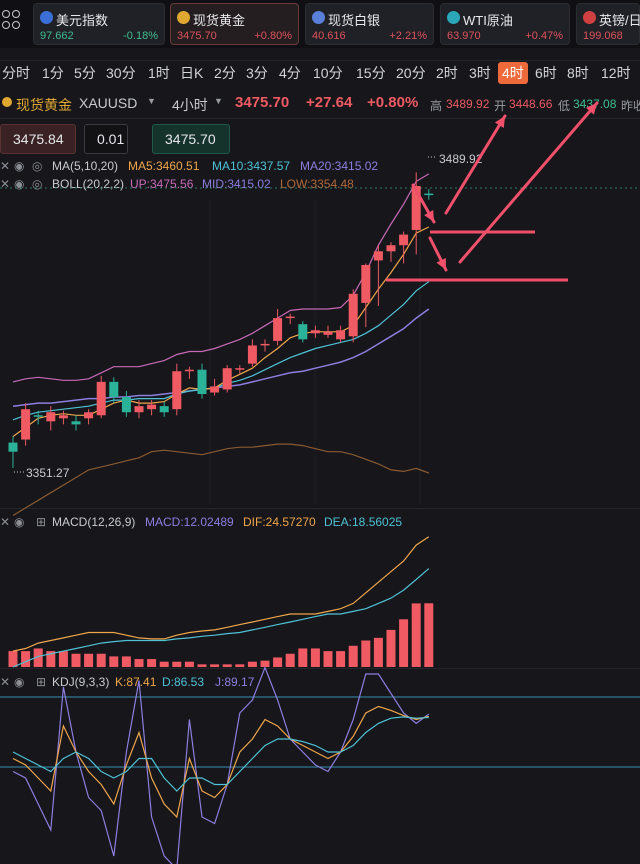 Image resolution: width=640 pixels, height=864 pixels. Describe the element at coordinates (220, 754) in the screenshot. I see `d-line` at that location.